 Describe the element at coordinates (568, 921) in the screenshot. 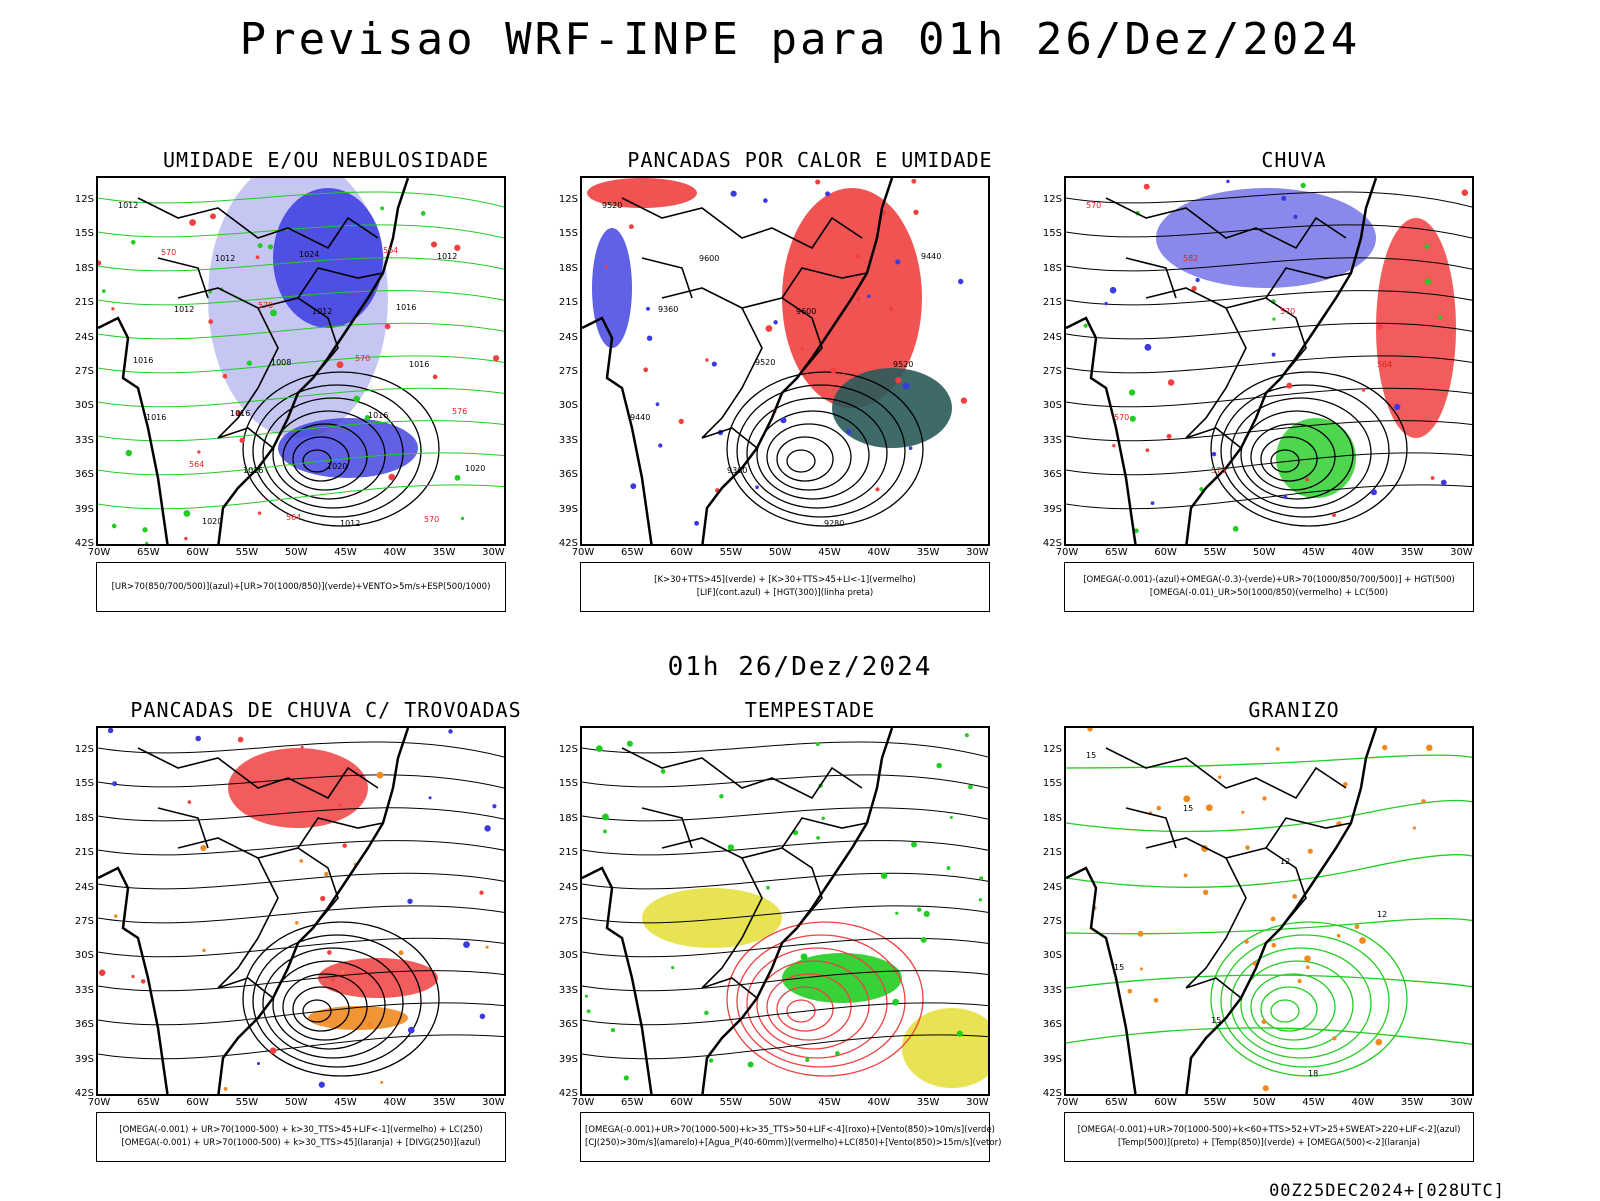

I see `lat-tick-label: 27S` at that location.